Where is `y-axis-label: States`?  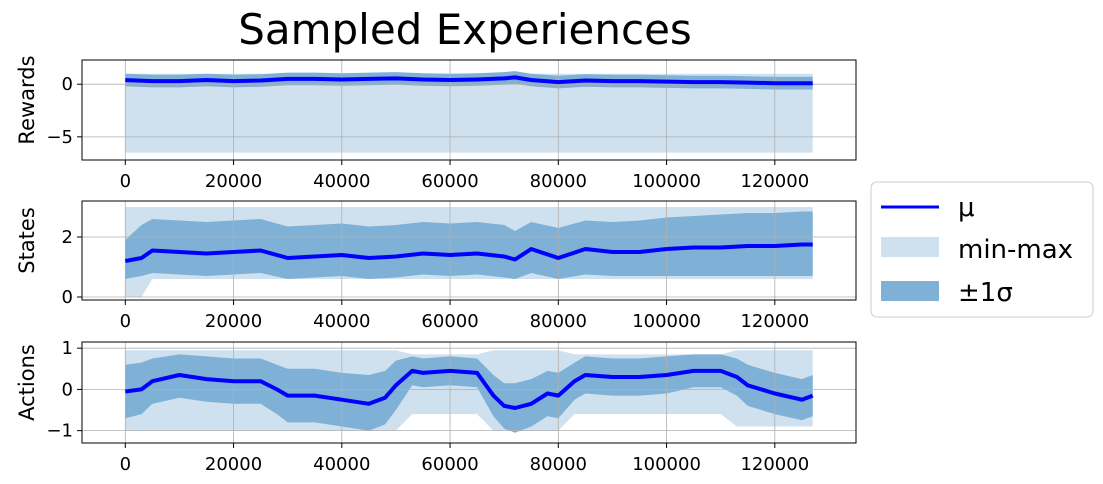 y-axis-label: States is located at coordinates (27, 240).